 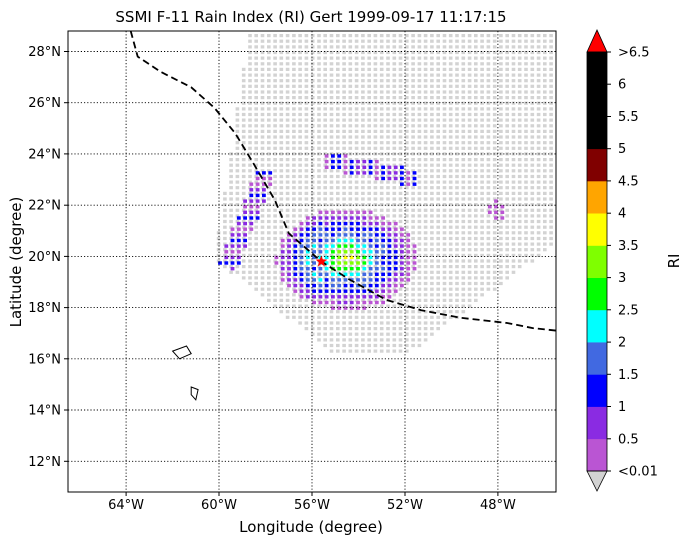 I want to click on colorbar-segment, so click(x=597, y=133).